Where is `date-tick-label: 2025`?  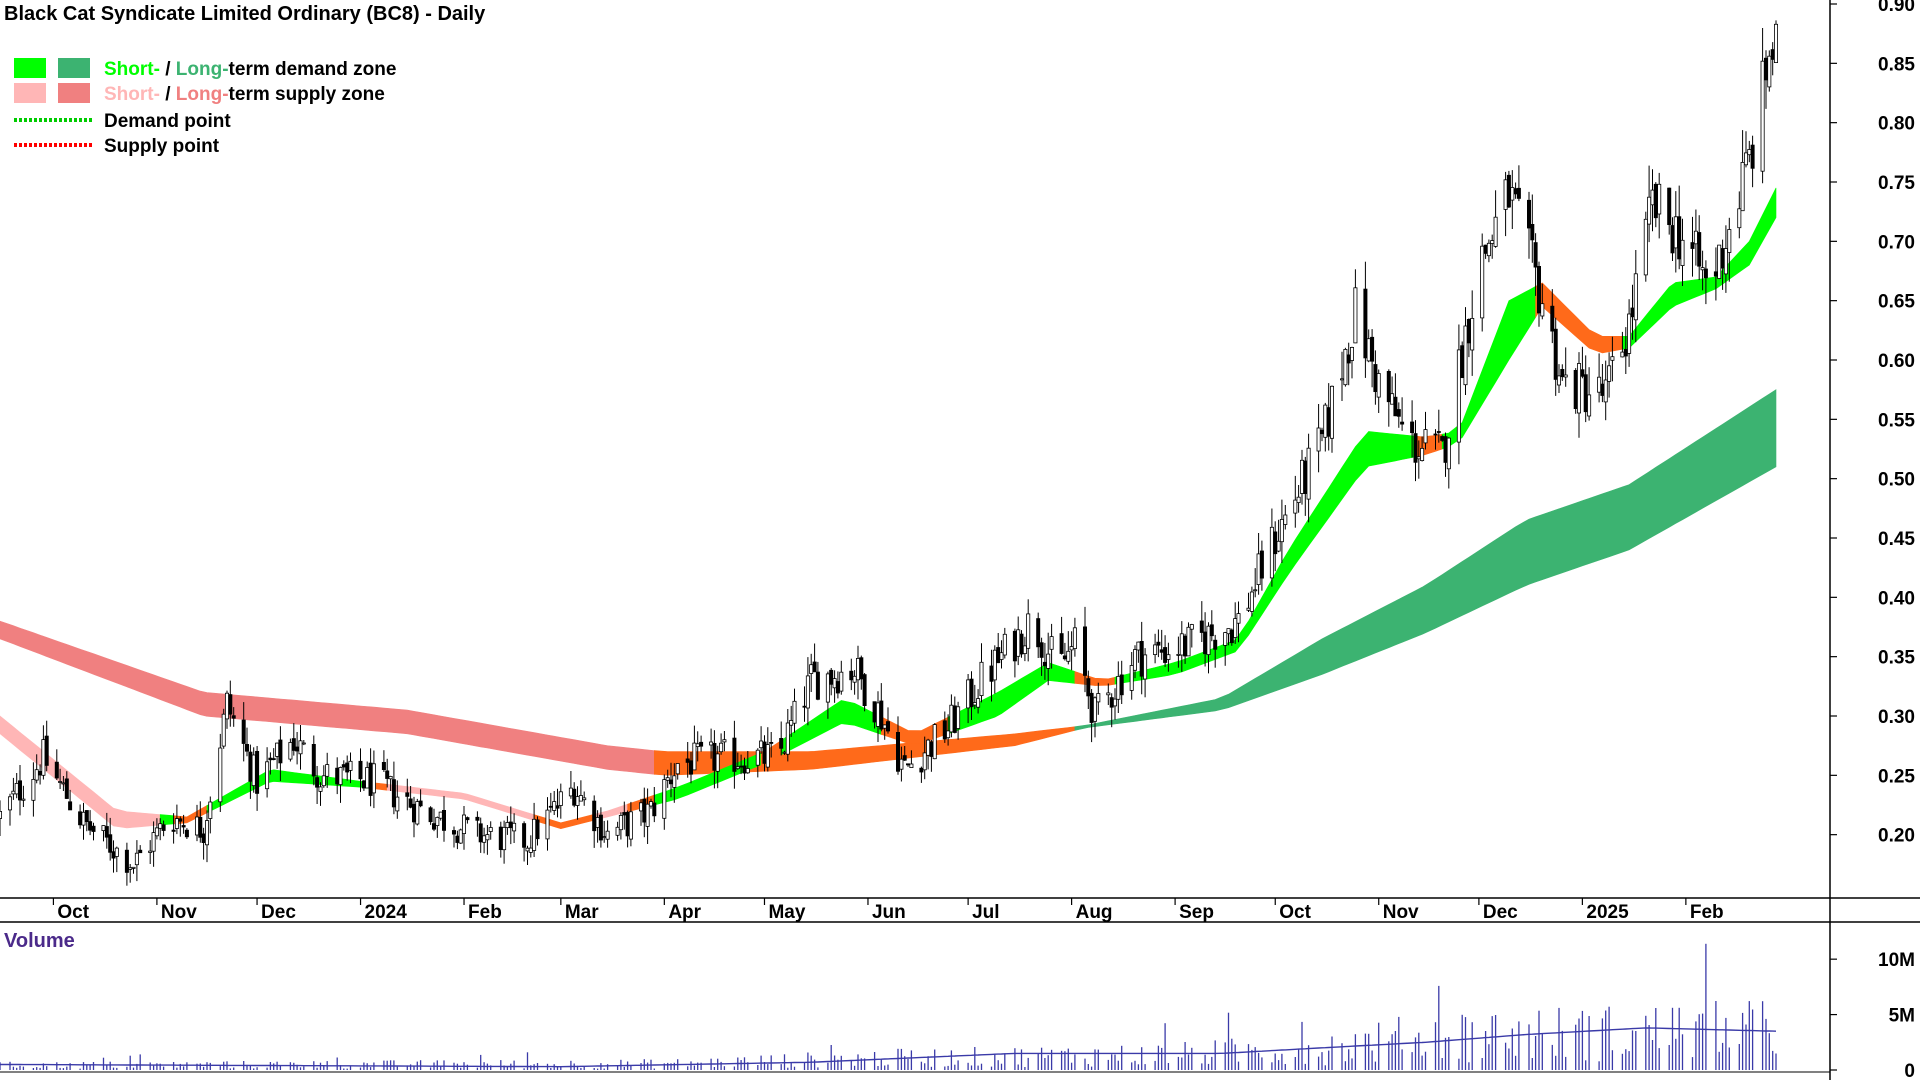
date-tick-label: 2025 is located at coordinates (1607, 912).